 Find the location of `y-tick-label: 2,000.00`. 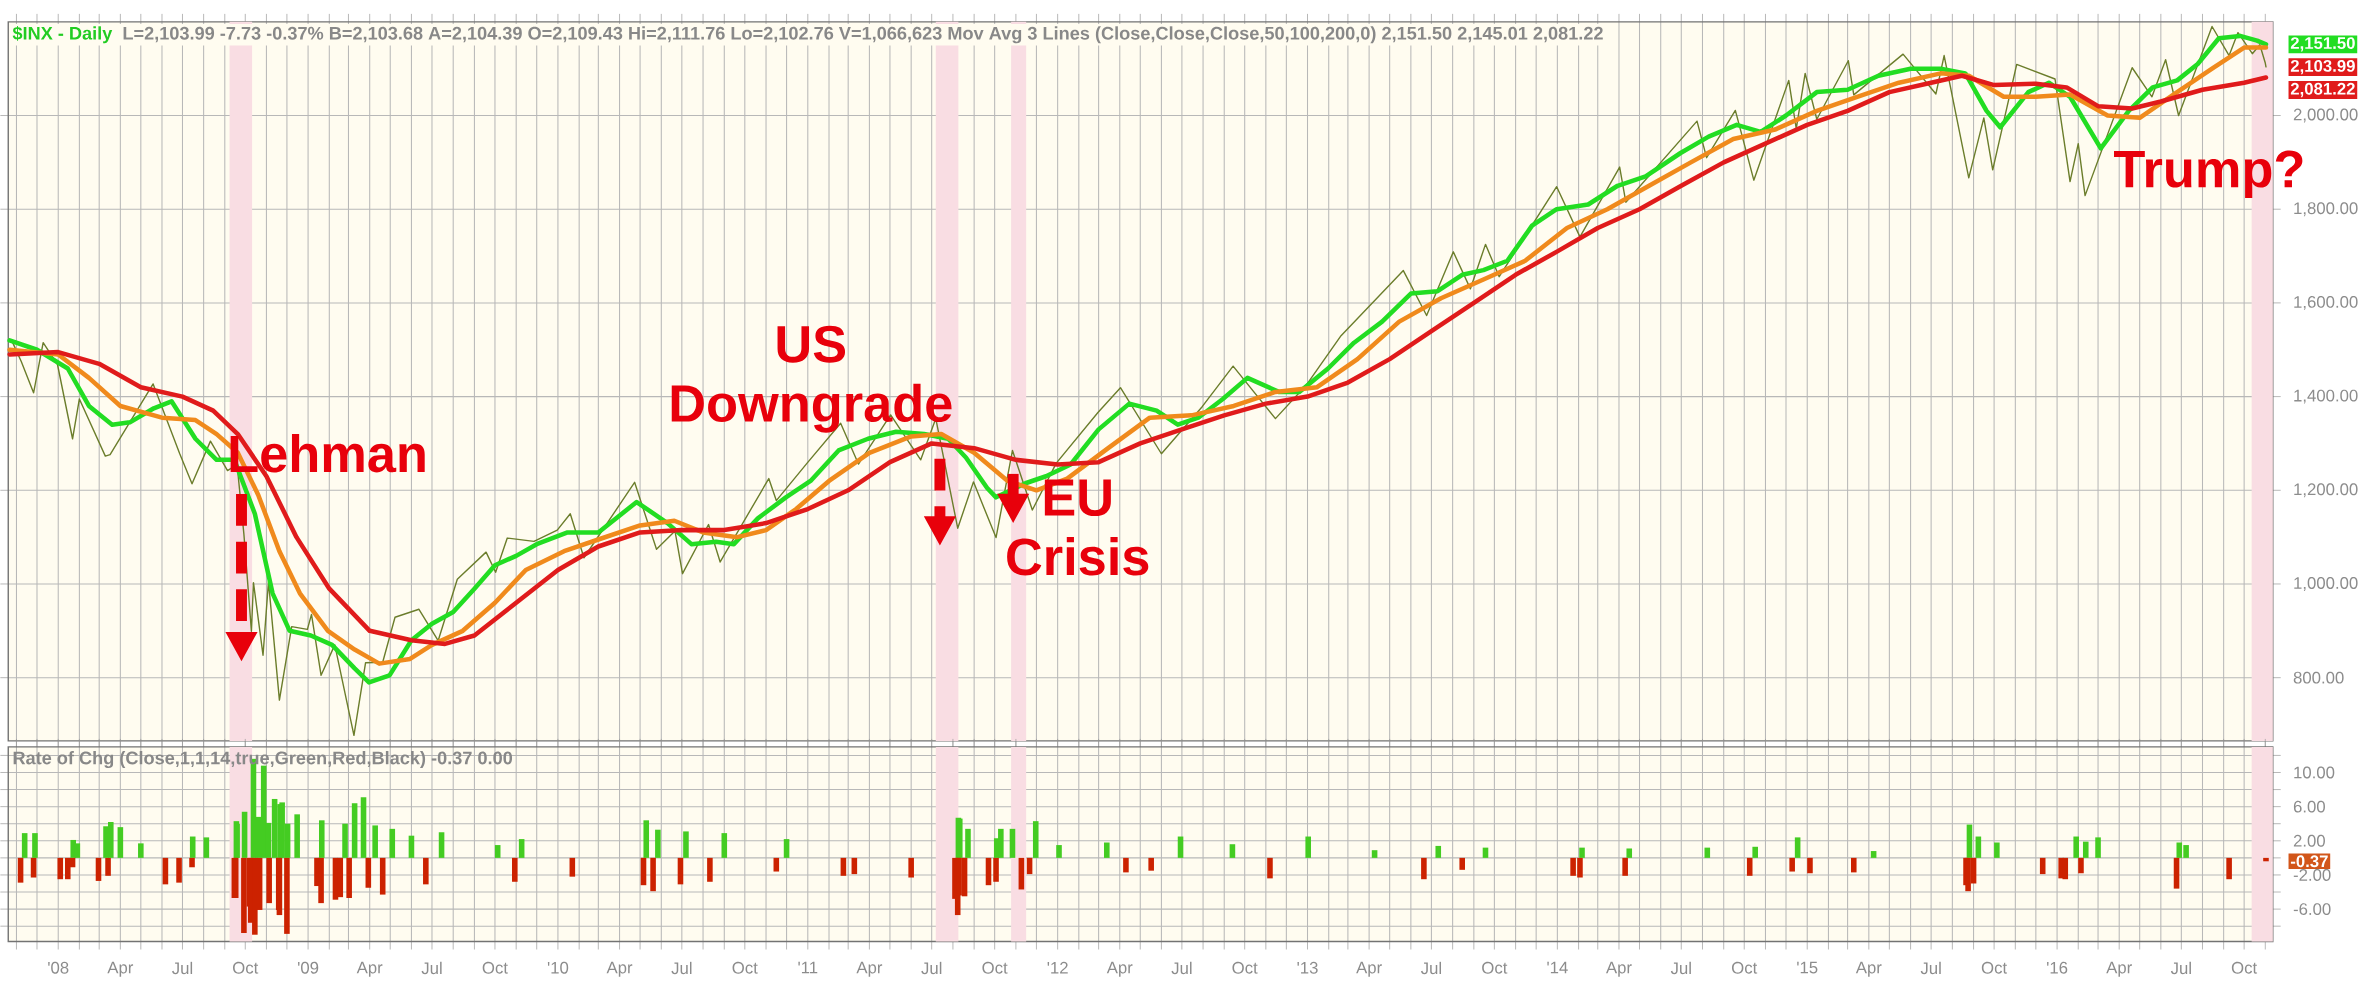

y-tick-label: 2,000.00 is located at coordinates (2325, 115).